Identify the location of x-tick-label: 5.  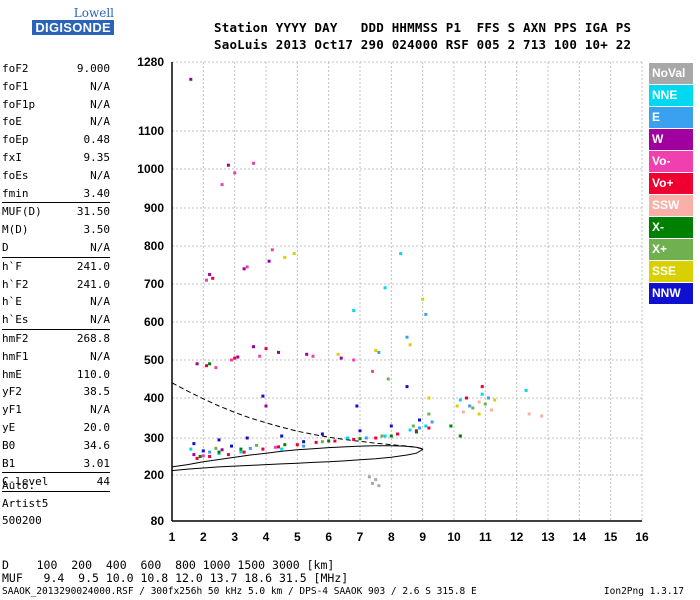
(297, 537).